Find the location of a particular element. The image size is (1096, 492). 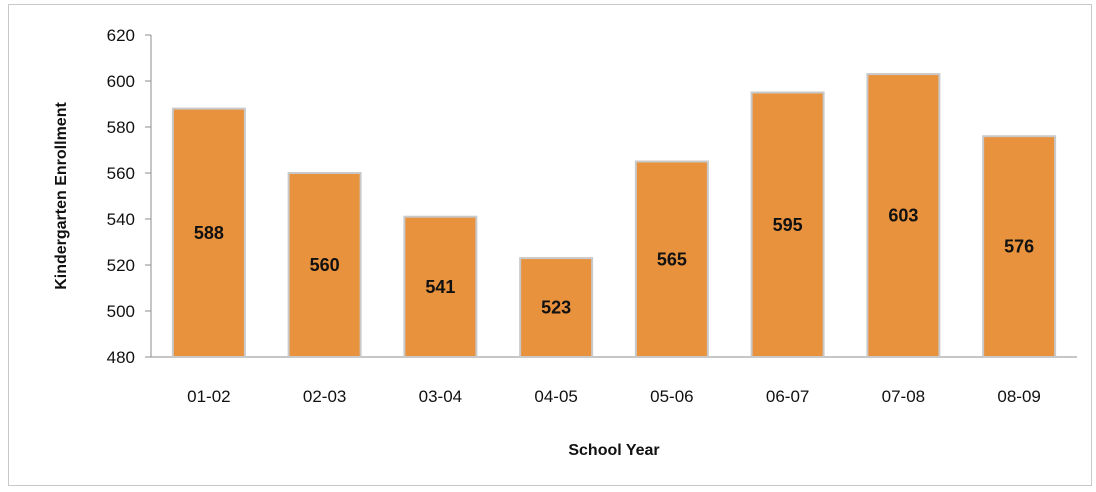

bar-value-label: 523 is located at coordinates (556, 308).